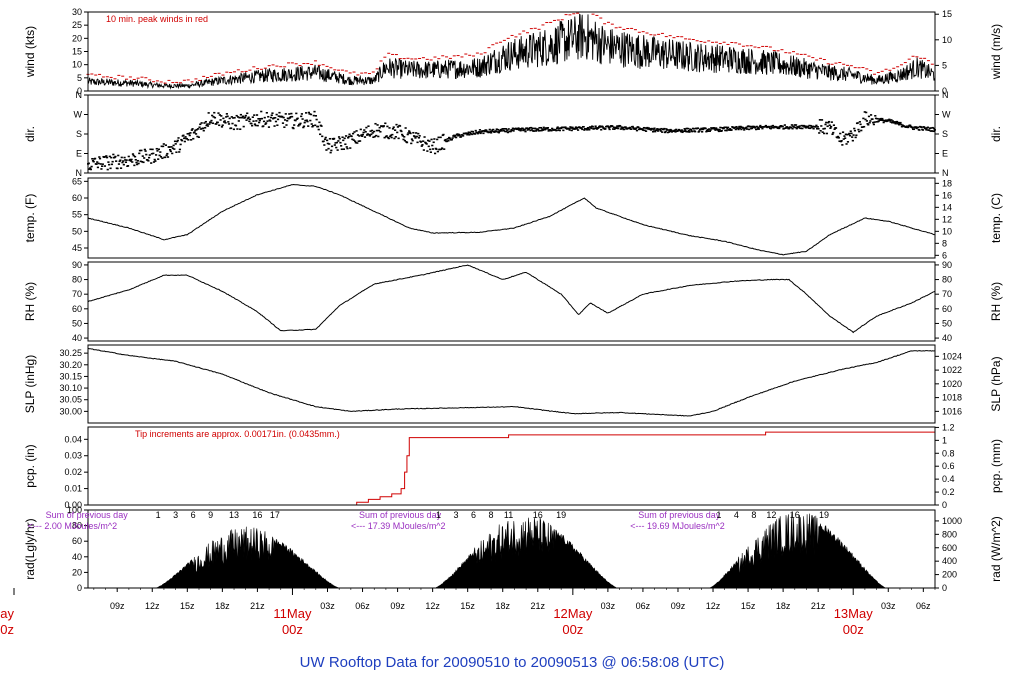 The image size is (1024, 700). What do you see at coordinates (952, 398) in the screenshot?
I see `slp-right-tick-label: 1018` at bounding box center [952, 398].